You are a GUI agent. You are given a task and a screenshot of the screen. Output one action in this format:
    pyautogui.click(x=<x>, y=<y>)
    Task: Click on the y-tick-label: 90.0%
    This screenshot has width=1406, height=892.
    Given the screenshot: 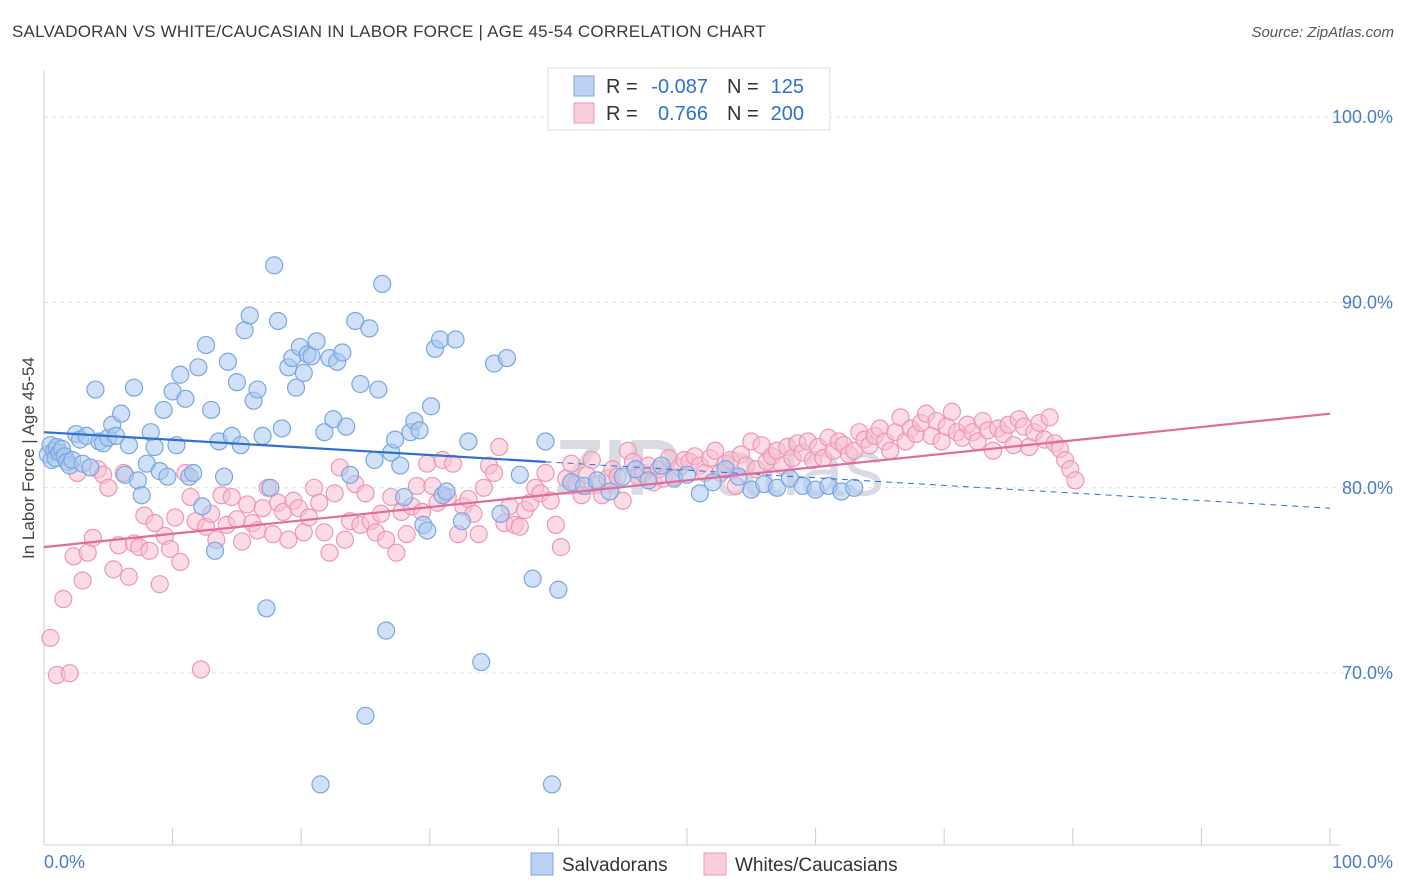 What is the action you would take?
    pyautogui.click(x=1367, y=302)
    